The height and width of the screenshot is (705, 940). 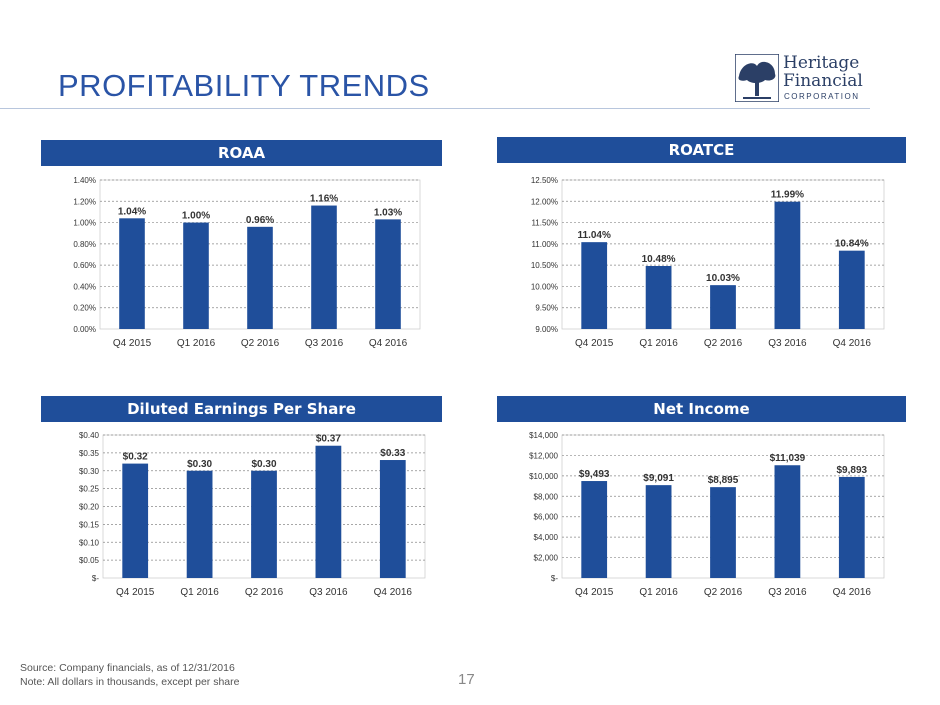 What do you see at coordinates (546, 329) in the screenshot?
I see `y-tick-label: 9.00%` at bounding box center [546, 329].